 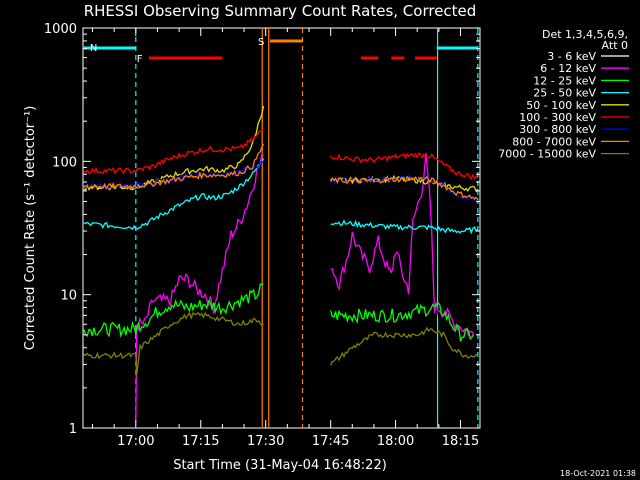 I want to click on y-tick-label: 1, so click(x=73, y=429).